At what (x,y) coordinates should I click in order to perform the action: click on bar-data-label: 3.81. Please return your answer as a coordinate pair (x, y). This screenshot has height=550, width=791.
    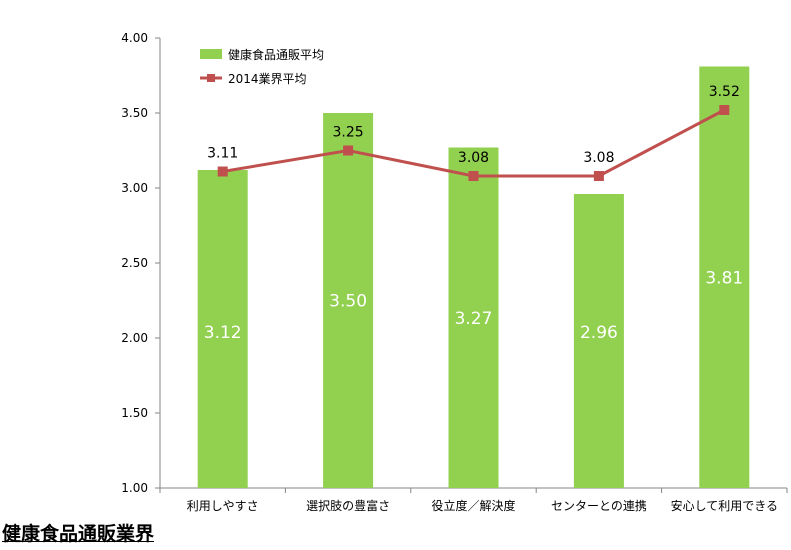
    Looking at the image, I should click on (724, 278).